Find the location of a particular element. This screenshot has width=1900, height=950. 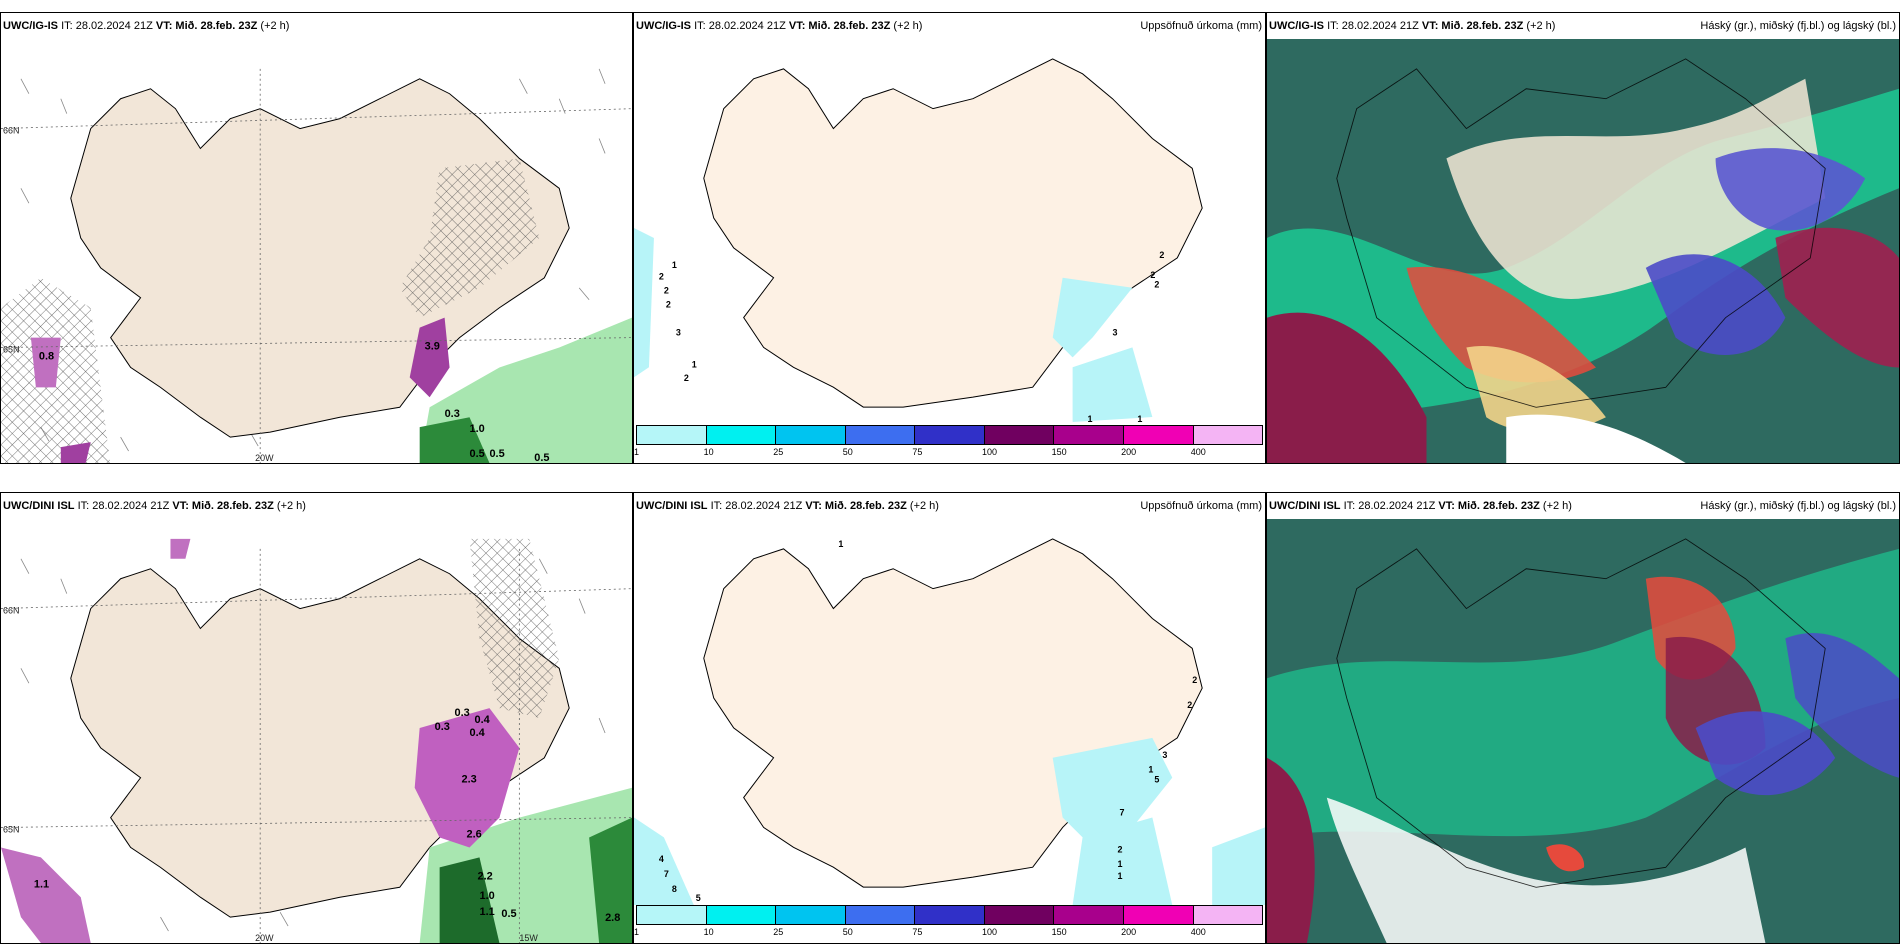

wind-map: 3.9 0.3 1.0 0.5 0.5 0.5 0.8 66N 65N 20W is located at coordinates (316, 251).